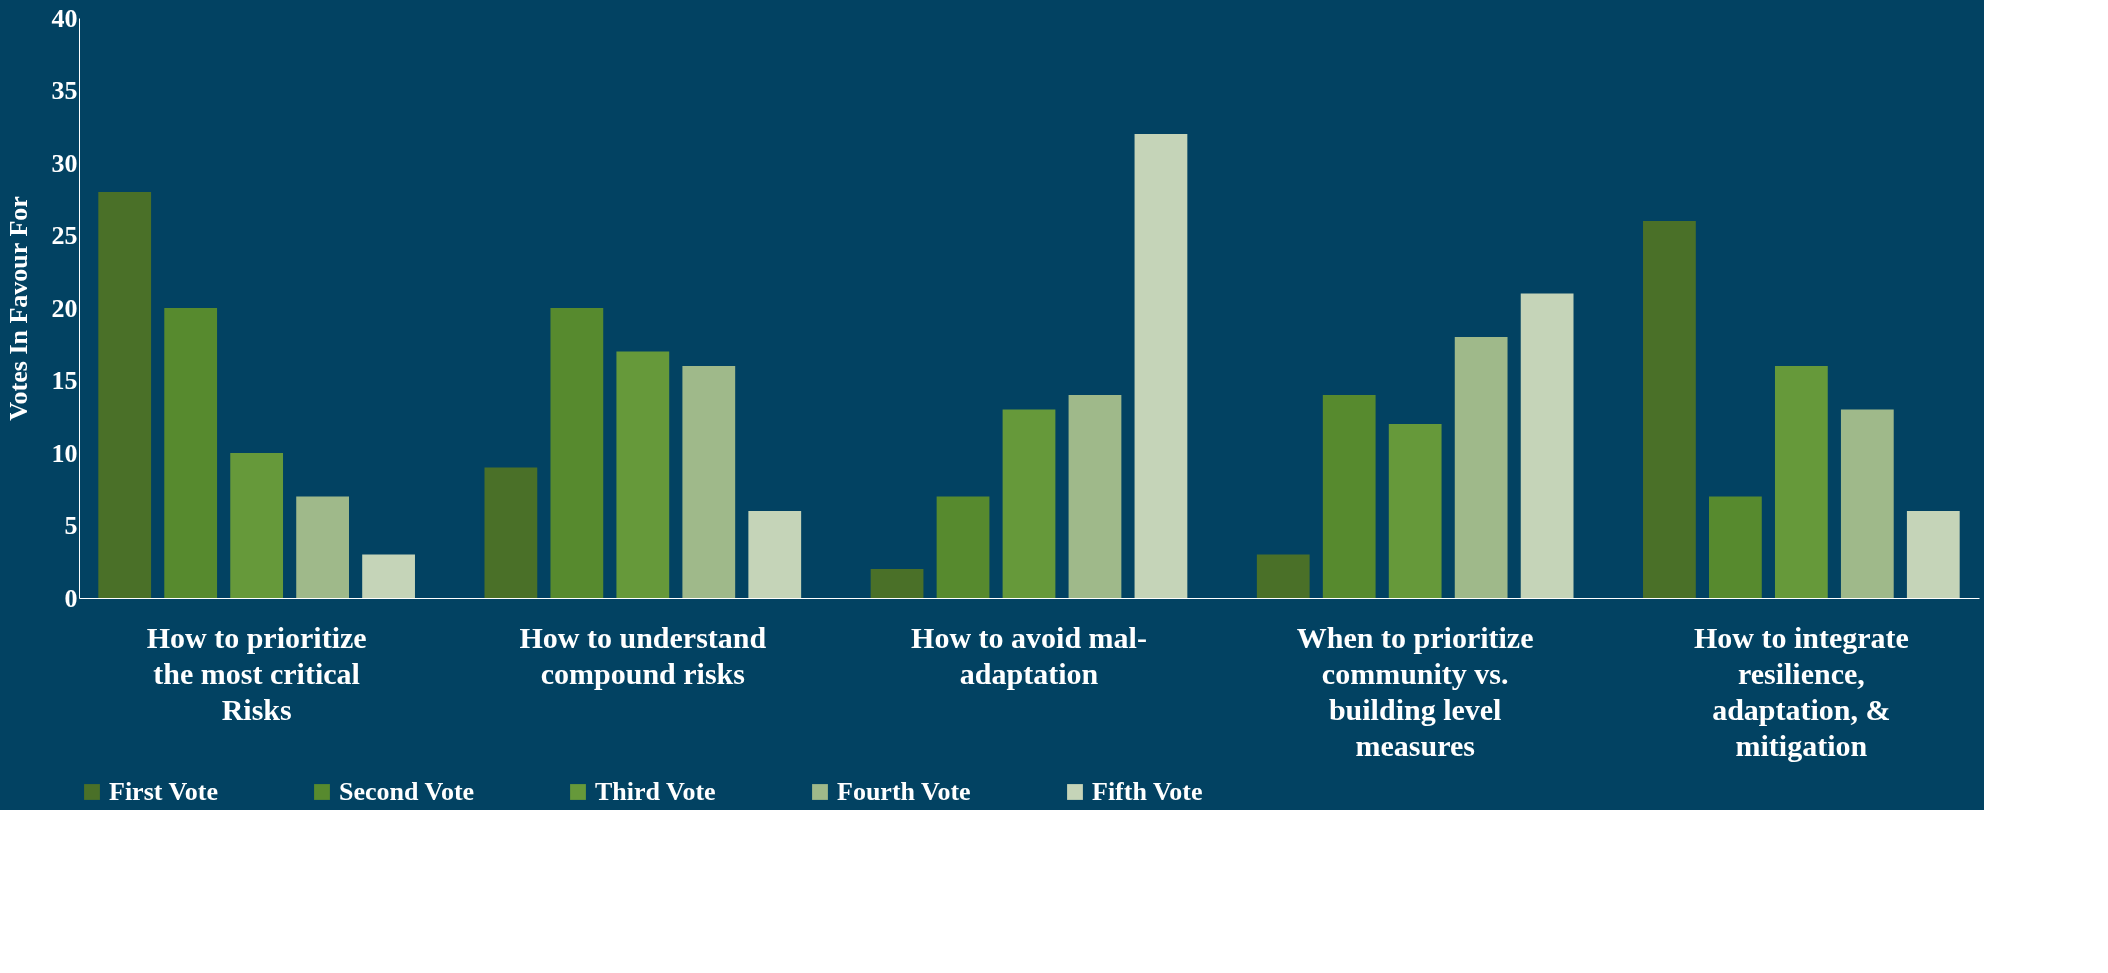 This screenshot has width=2108, height=973. I want to click on legend-label: First Vote, so click(164, 791).